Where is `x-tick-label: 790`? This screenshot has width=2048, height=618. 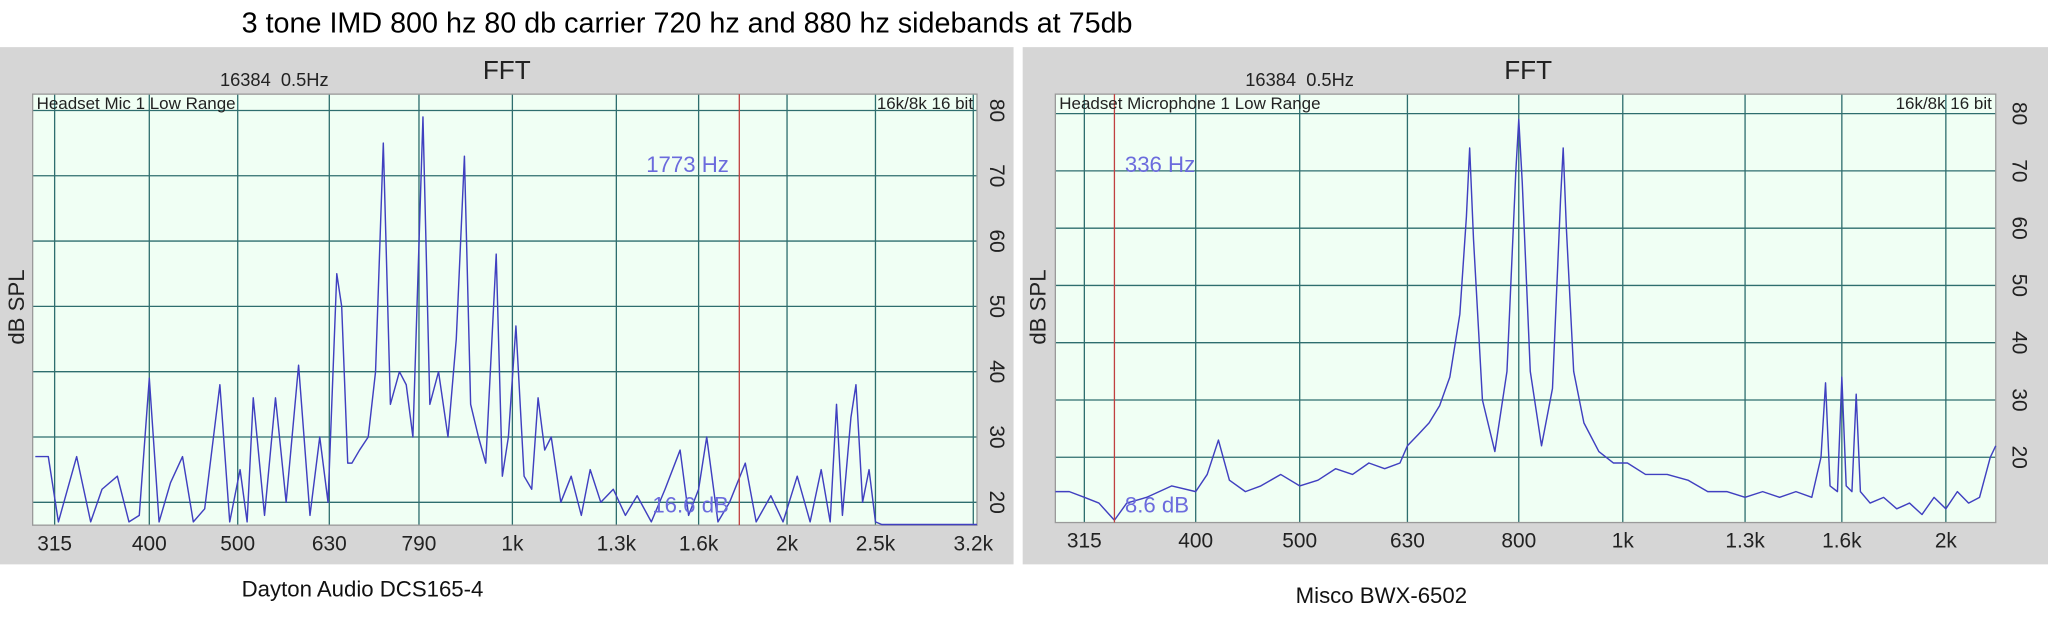 x-tick-label: 790 is located at coordinates (419, 543).